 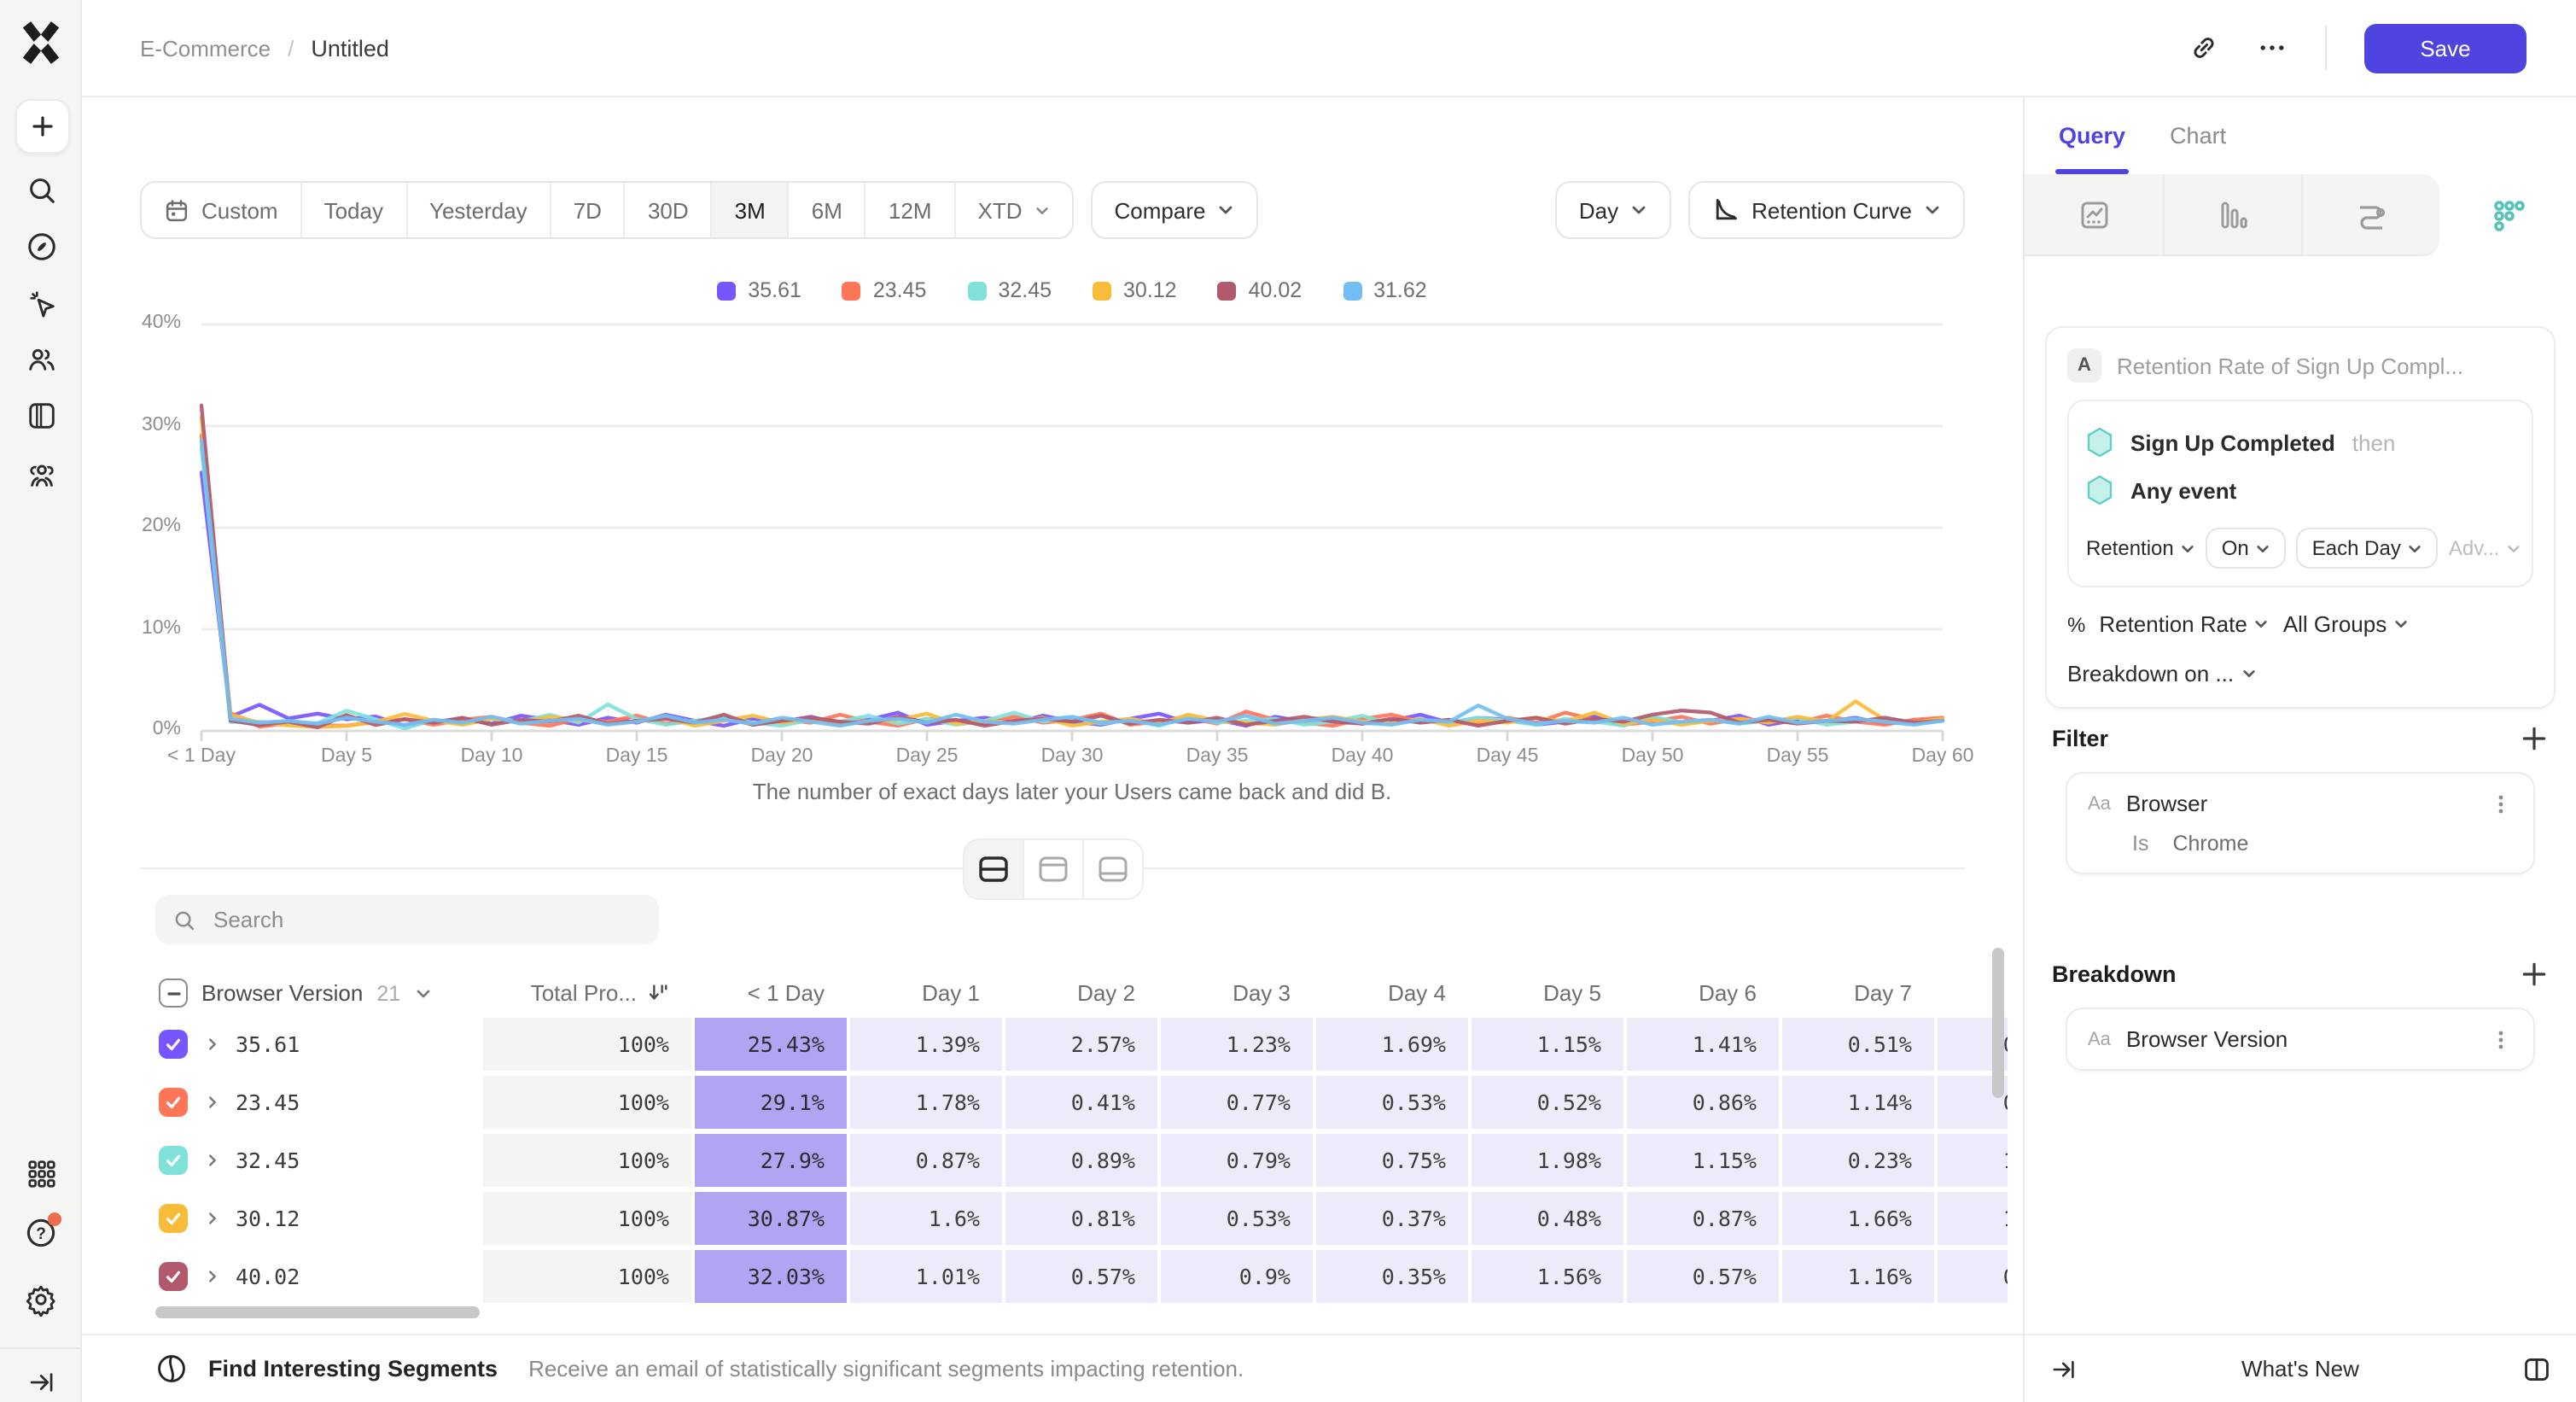 What do you see at coordinates (2092, 136) in the screenshot?
I see `tab-query: Query` at bounding box center [2092, 136].